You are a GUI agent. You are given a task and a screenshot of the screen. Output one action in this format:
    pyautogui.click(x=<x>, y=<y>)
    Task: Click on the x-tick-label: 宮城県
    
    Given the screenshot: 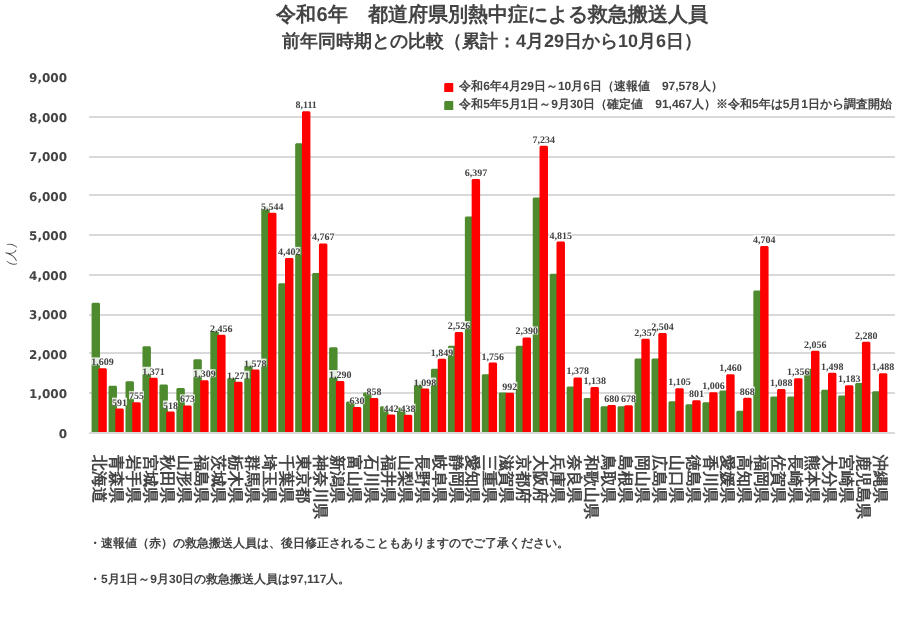 What is the action you would take?
    pyautogui.click(x=151, y=480)
    